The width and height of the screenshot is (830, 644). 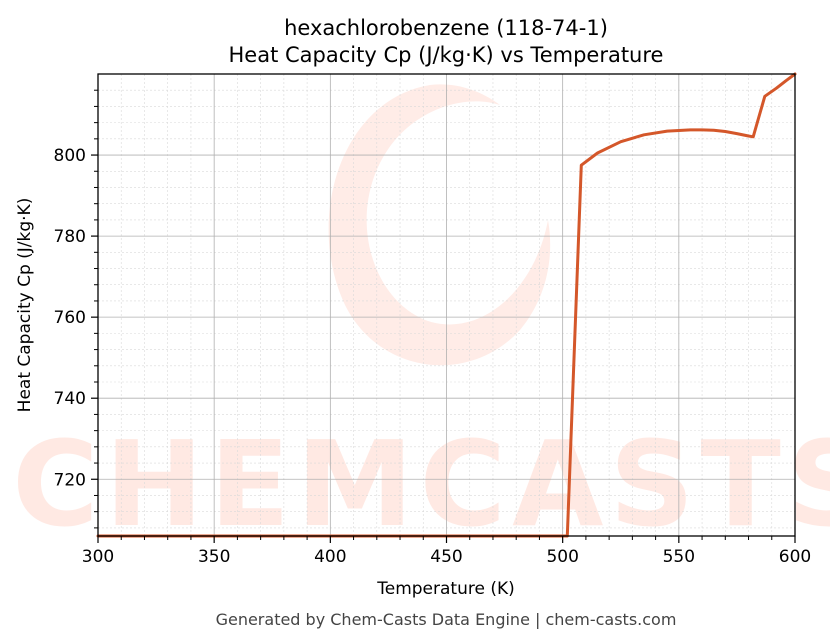 What do you see at coordinates (214, 557) in the screenshot?
I see `x-tick-label: 350` at bounding box center [214, 557].